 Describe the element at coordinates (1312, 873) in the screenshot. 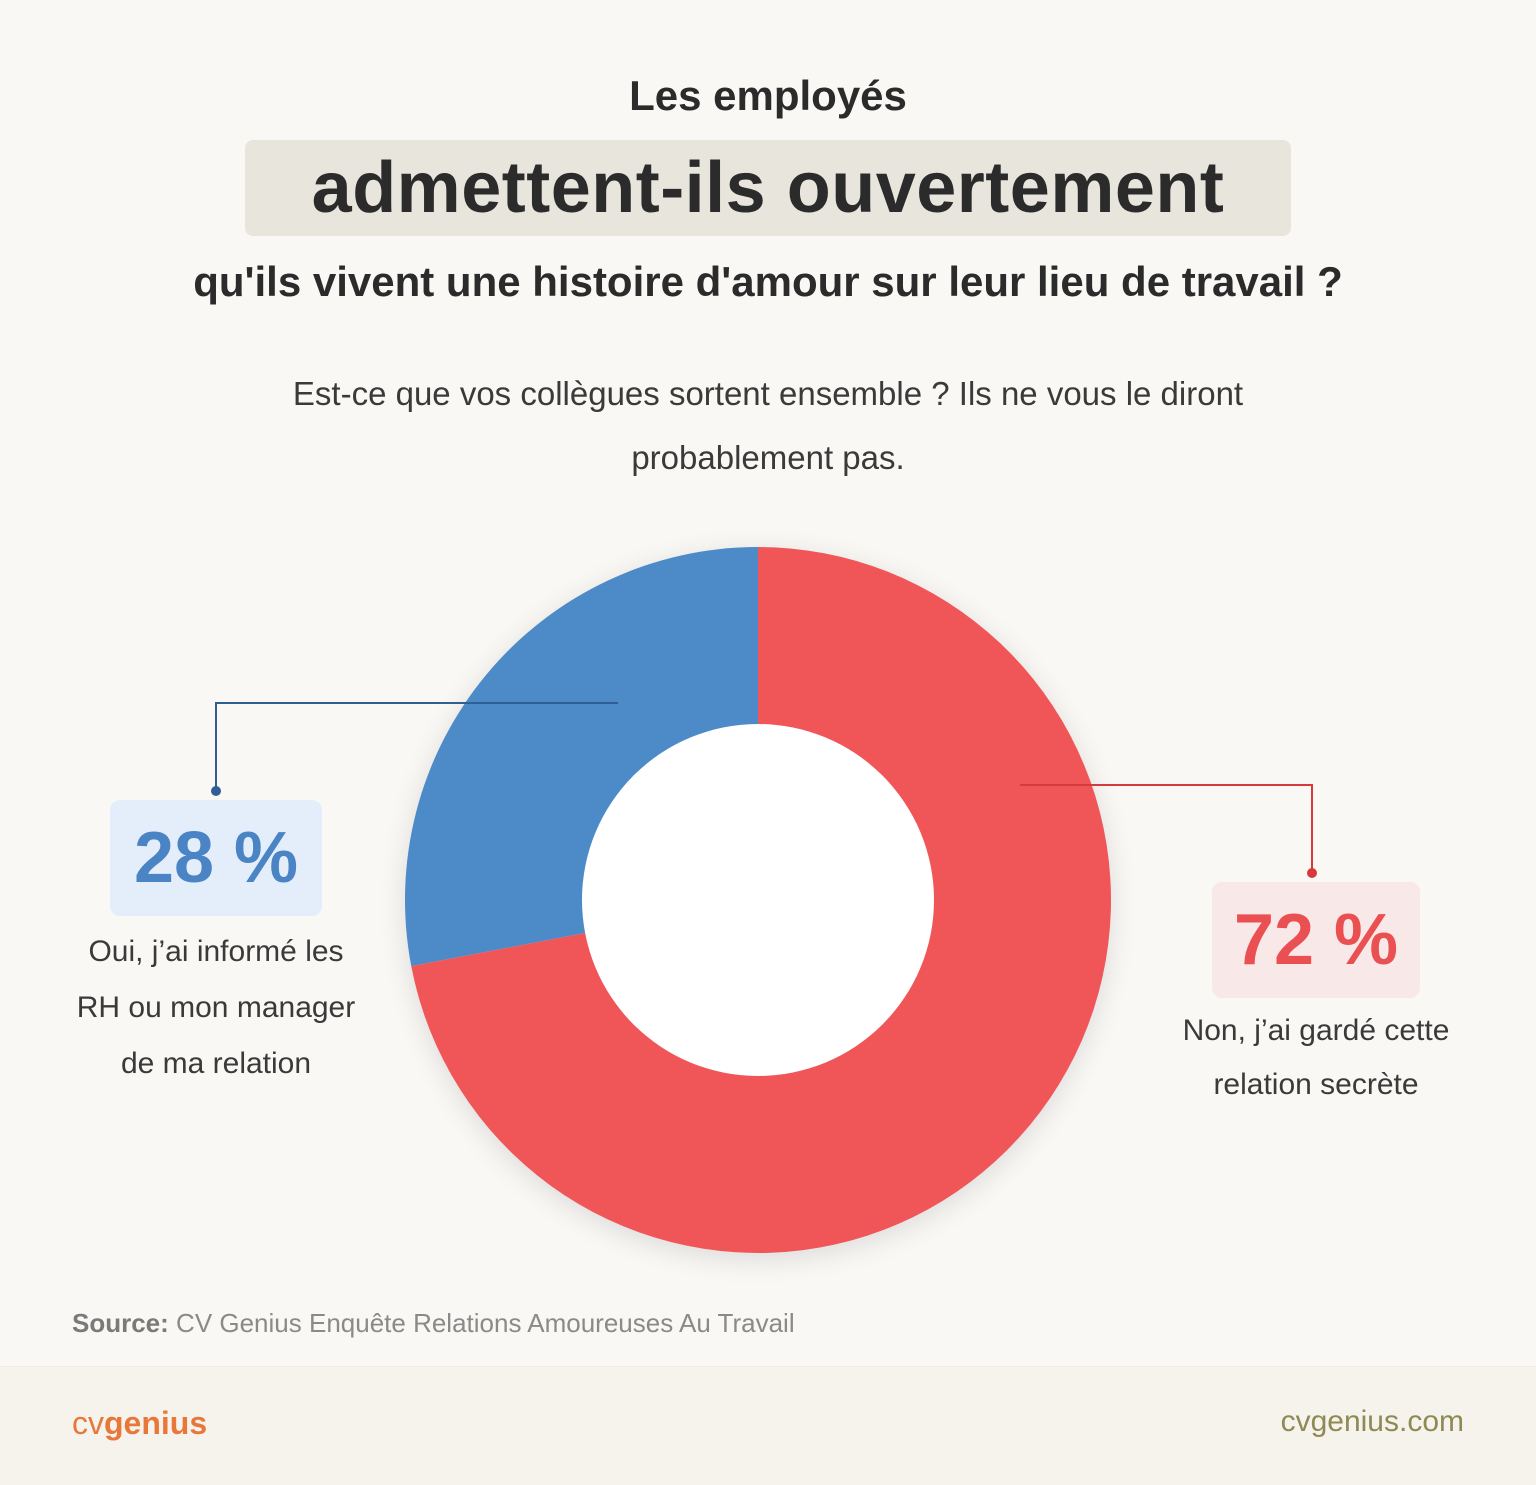

I see `leader-dot-non` at that location.